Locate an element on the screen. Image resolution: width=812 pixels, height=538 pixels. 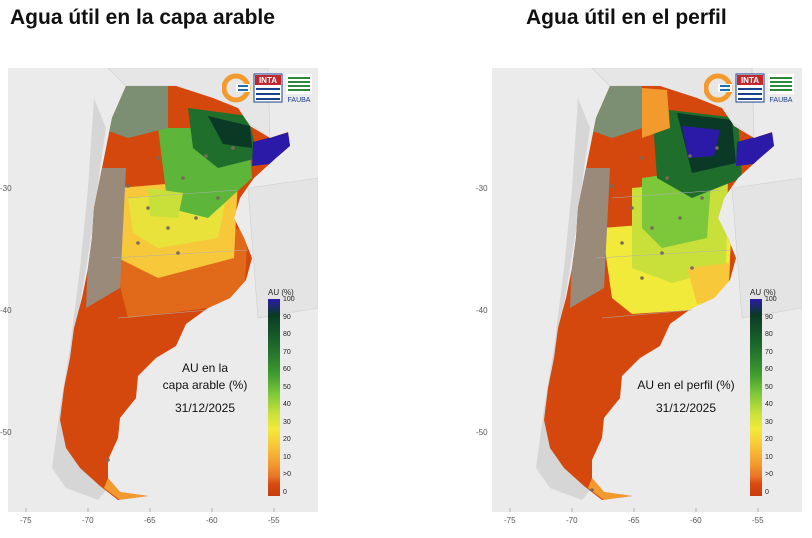
overlay-line: AU en la is located at coordinates (205, 368).